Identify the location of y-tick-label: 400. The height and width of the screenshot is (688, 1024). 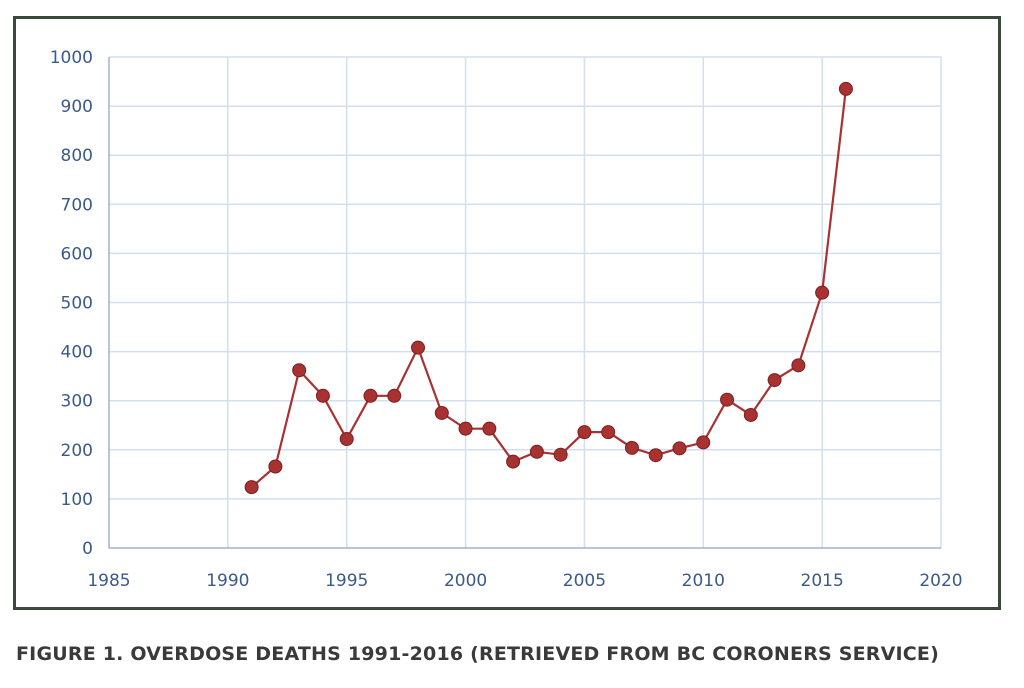
(77, 353).